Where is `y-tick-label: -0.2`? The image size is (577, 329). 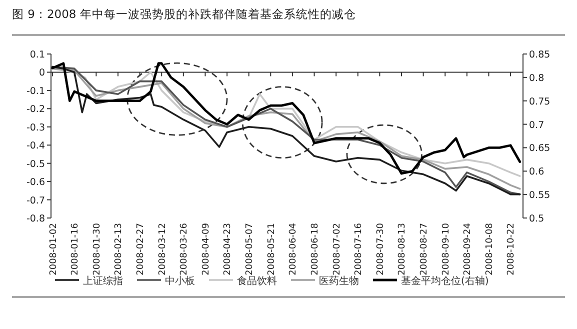
y-tick-label: -0.2 is located at coordinates (35, 110).